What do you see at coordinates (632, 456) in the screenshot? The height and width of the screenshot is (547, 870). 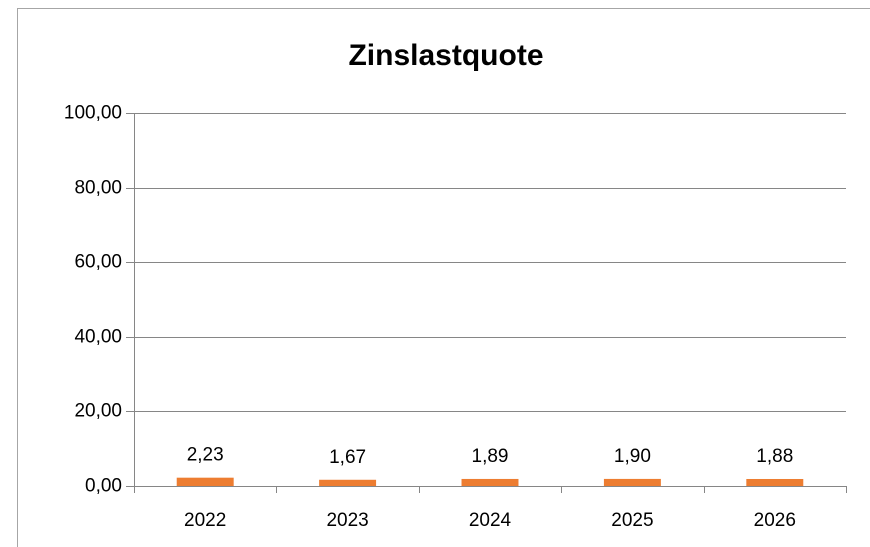 I see `value-label: 1,90` at bounding box center [632, 456].